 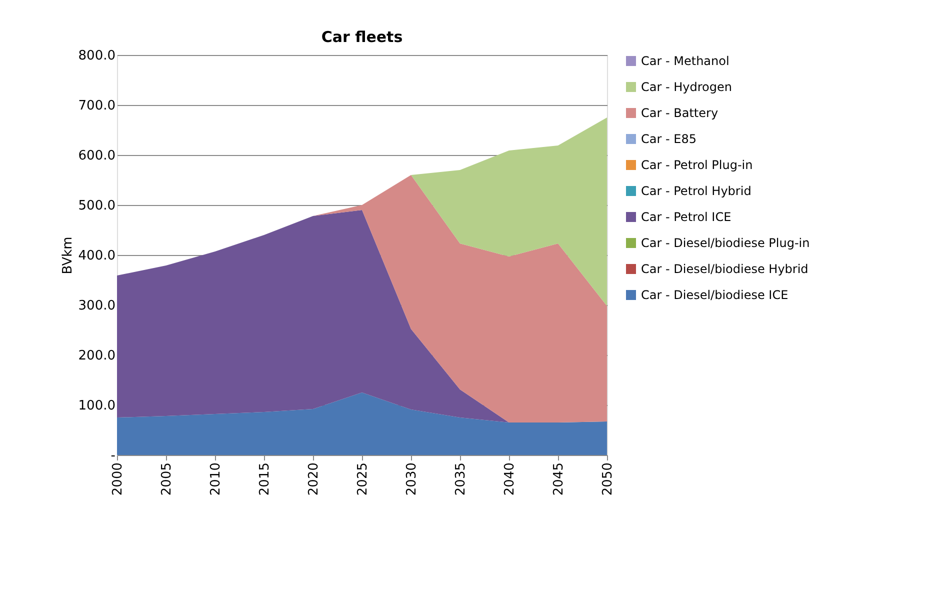 What do you see at coordinates (714, 295) in the screenshot?
I see `legend-label: Car - Diesel/biodiese ICE` at bounding box center [714, 295].